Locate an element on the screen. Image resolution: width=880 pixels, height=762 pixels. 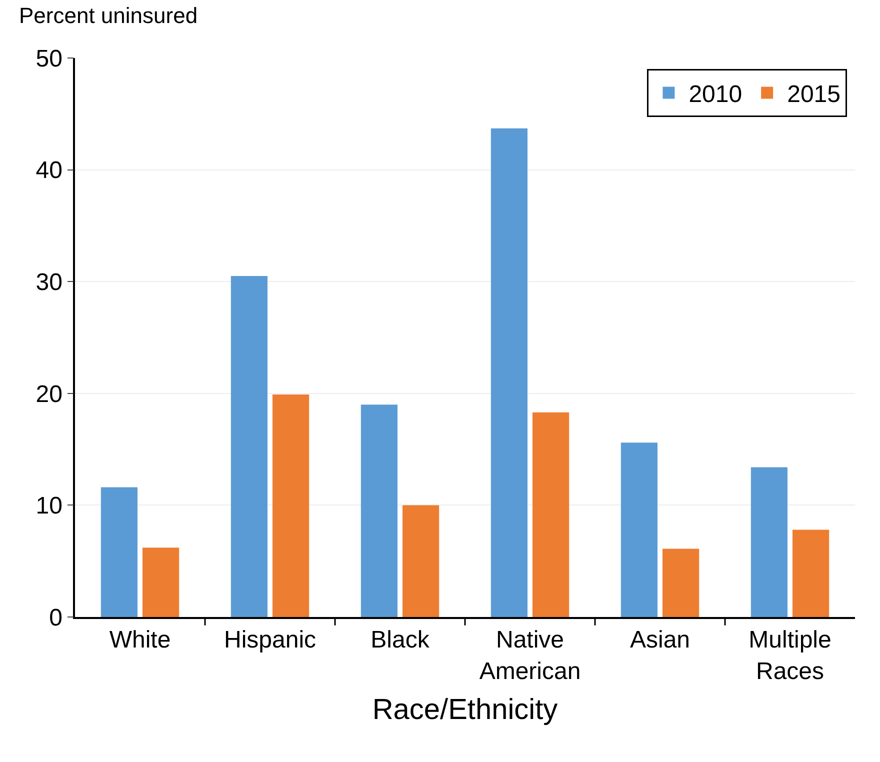
legend-label: 2015 is located at coordinates (813, 94).